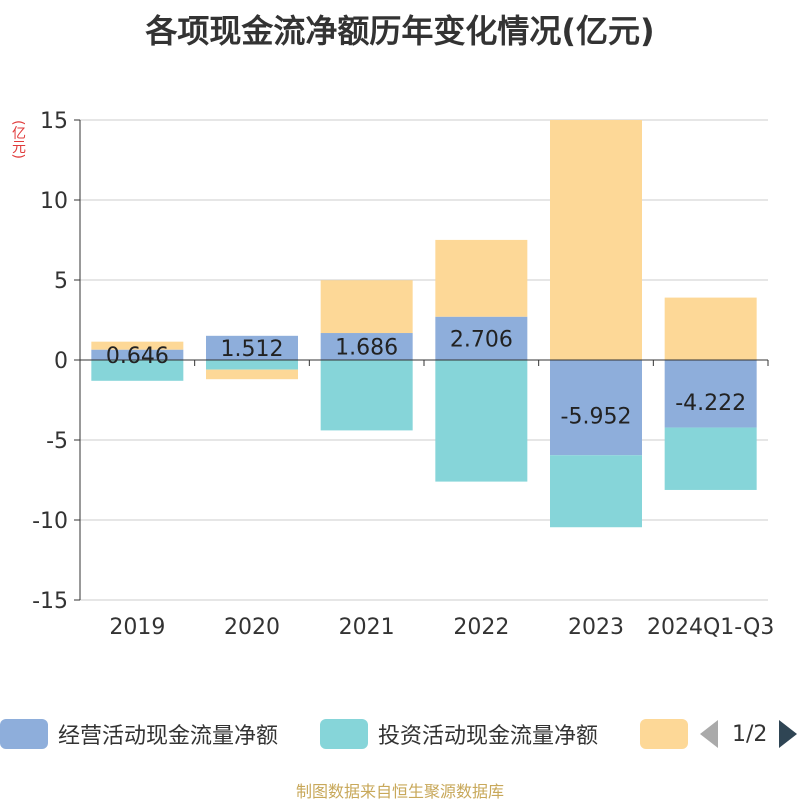  What do you see at coordinates (61, 281) in the screenshot?
I see `y-tick-label: 5` at bounding box center [61, 281].